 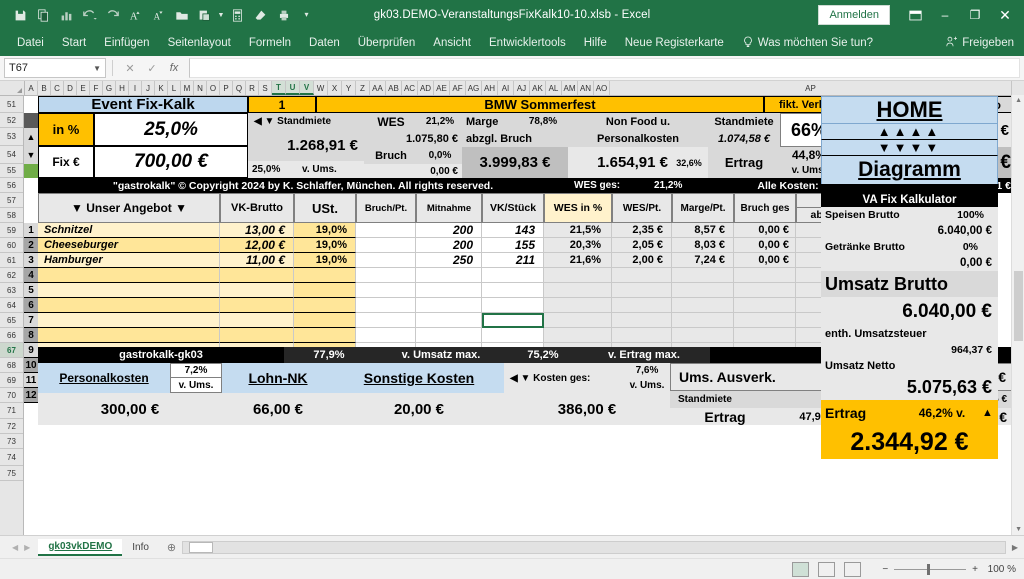 What do you see at coordinates (174, 88) in the screenshot?
I see `column-header-l: L` at bounding box center [174, 88].